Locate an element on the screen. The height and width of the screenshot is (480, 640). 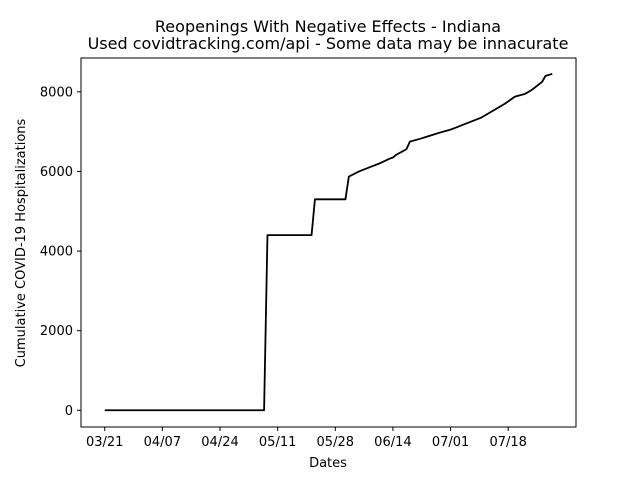
x-tick-label: 05/28 is located at coordinates (335, 442).